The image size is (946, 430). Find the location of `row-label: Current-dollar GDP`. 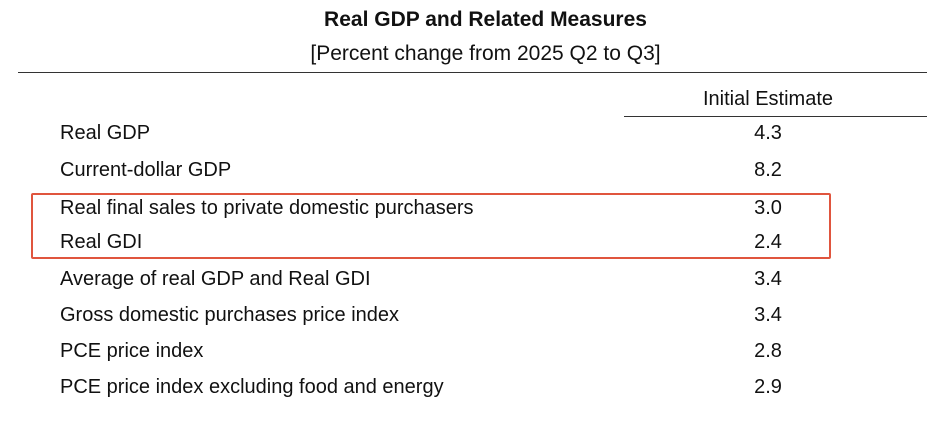

row-label: Current-dollar GDP is located at coordinates (146, 170).